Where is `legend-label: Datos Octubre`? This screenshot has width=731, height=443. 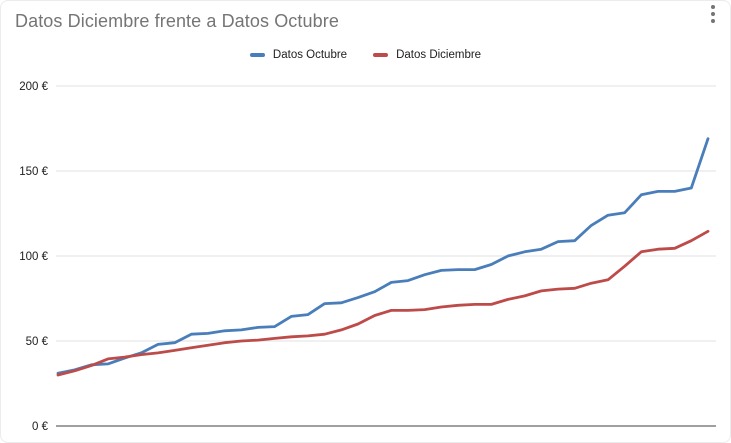 legend-label: Datos Octubre is located at coordinates (310, 55).